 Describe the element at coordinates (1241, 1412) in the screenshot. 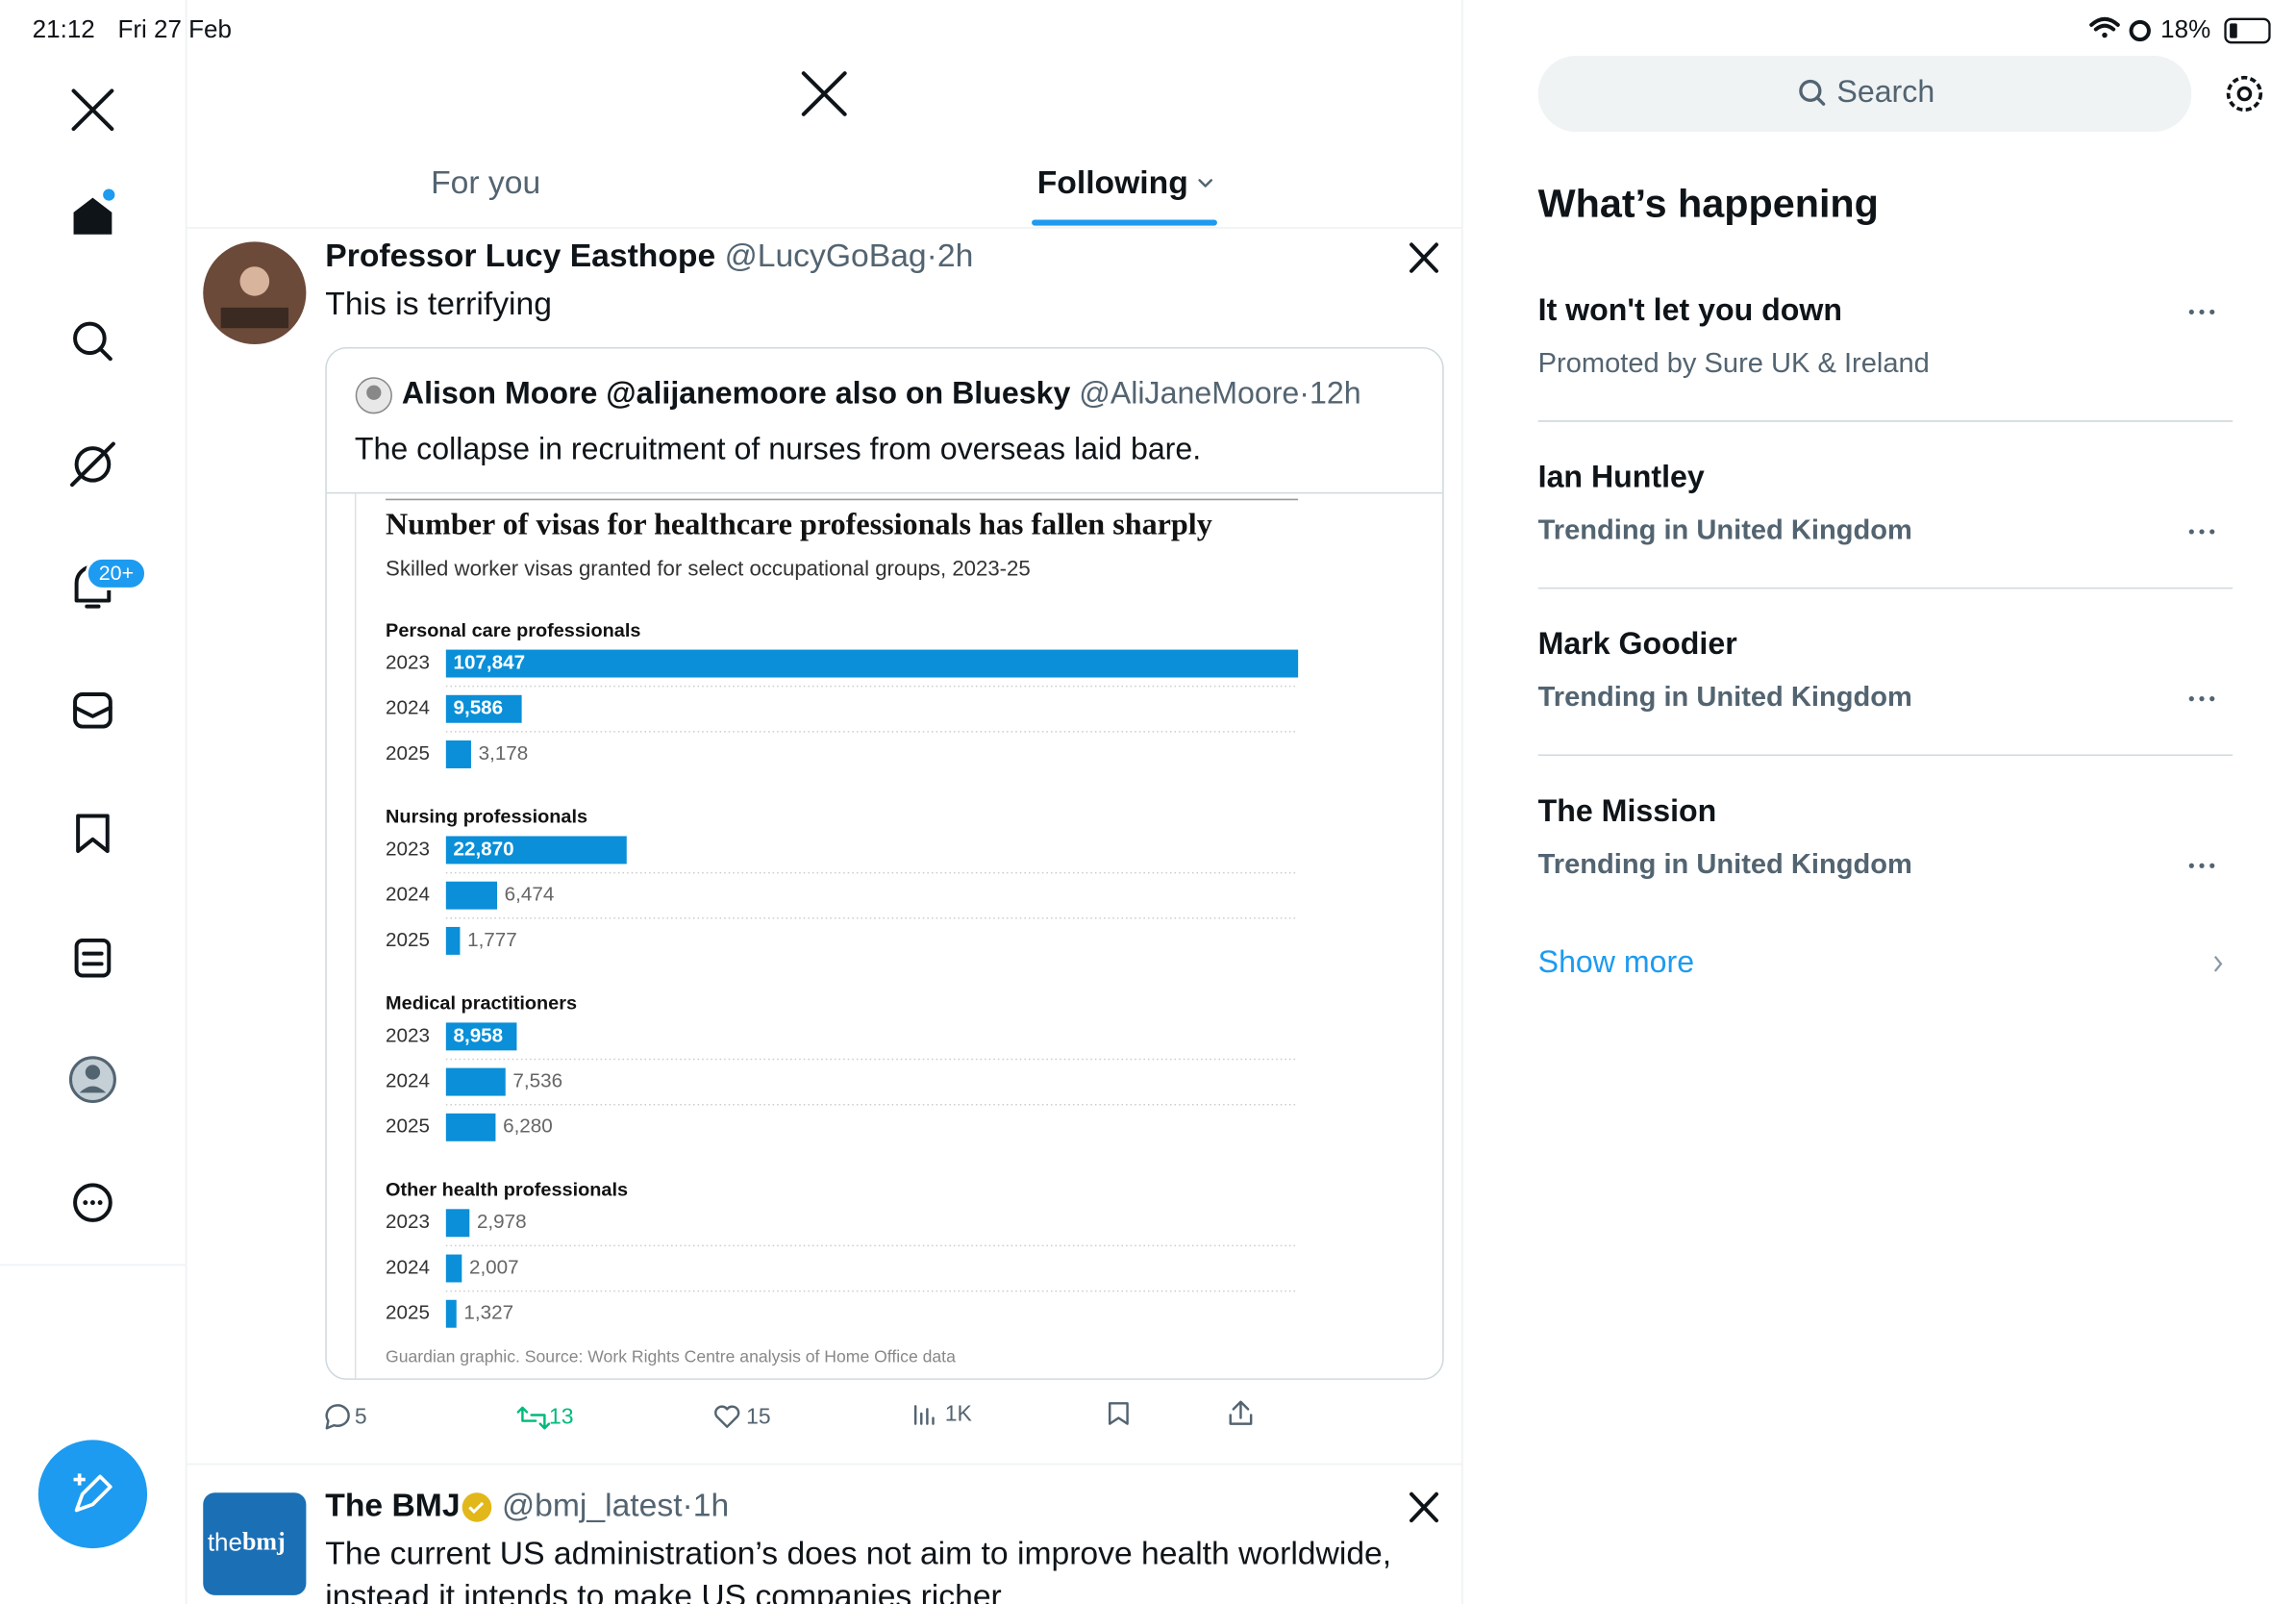

I see `share-icon` at that location.